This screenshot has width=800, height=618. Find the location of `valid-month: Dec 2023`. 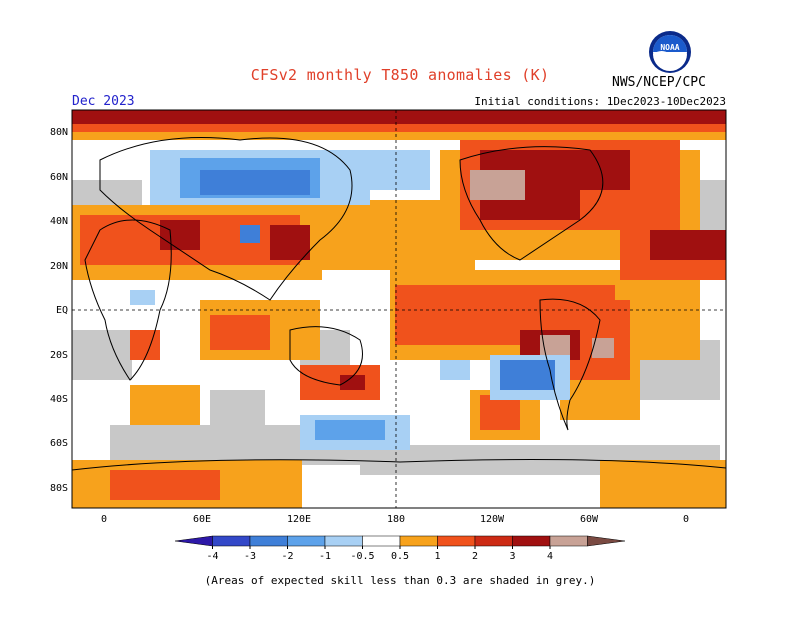

valid-month: Dec 2023 is located at coordinates (103, 101).